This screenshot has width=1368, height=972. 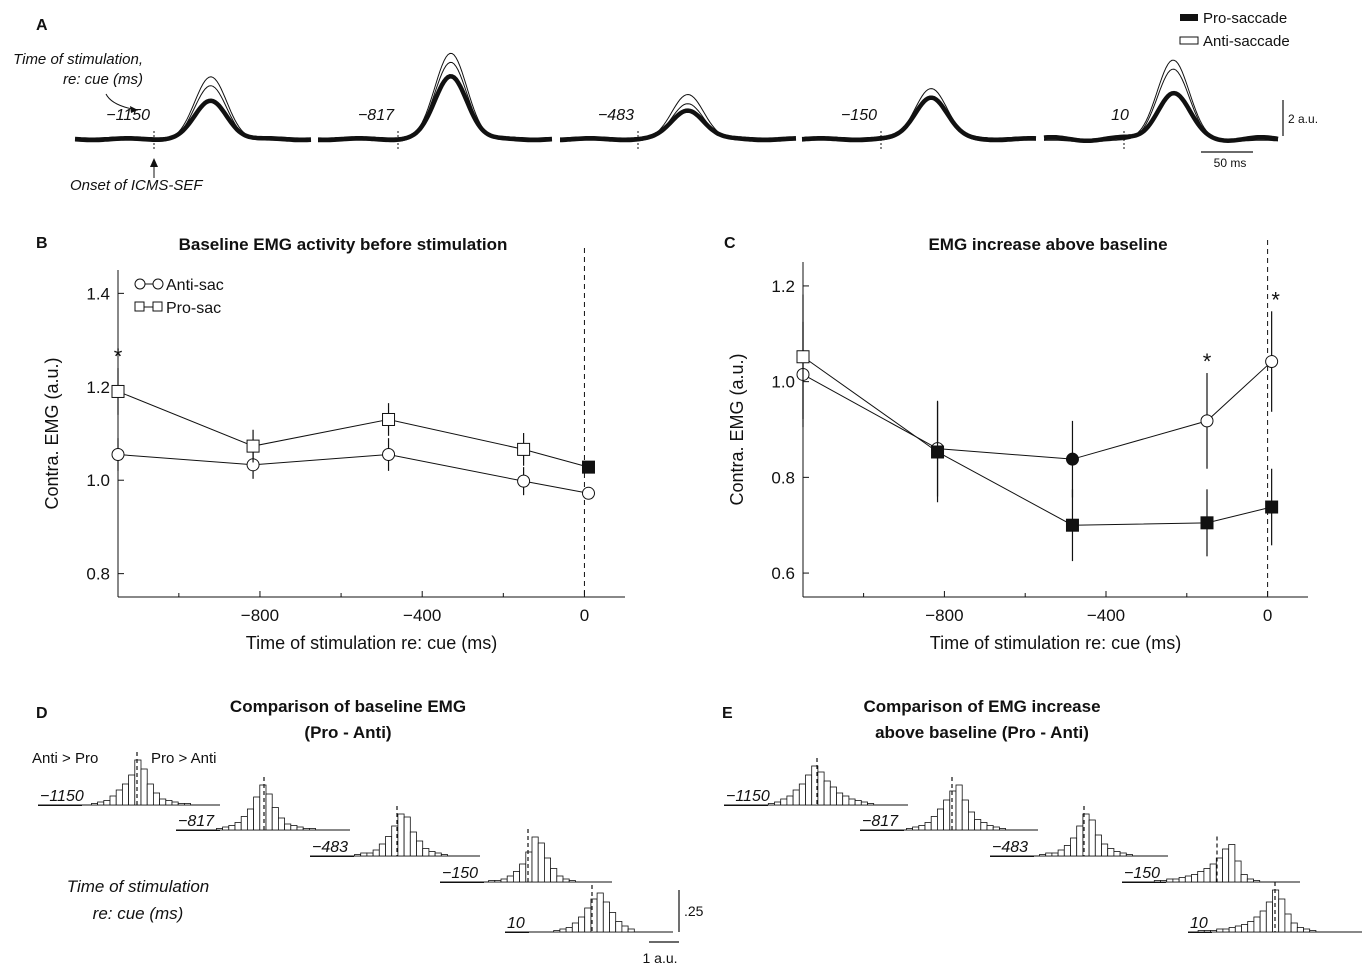 What do you see at coordinates (1055, 643) in the screenshot?
I see `x-axis-label: Time of stimulation re: cue (ms)` at bounding box center [1055, 643].